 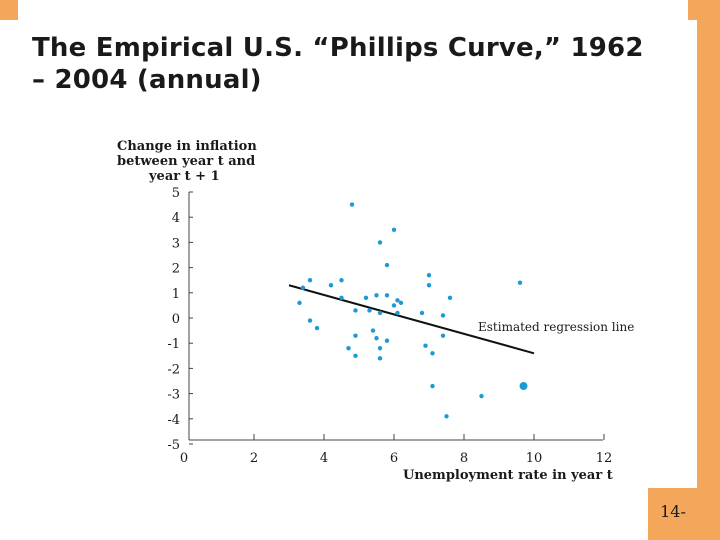 What do you see at coordinates (176, 243) in the screenshot?
I see `y-tick-label: 3` at bounding box center [176, 243].